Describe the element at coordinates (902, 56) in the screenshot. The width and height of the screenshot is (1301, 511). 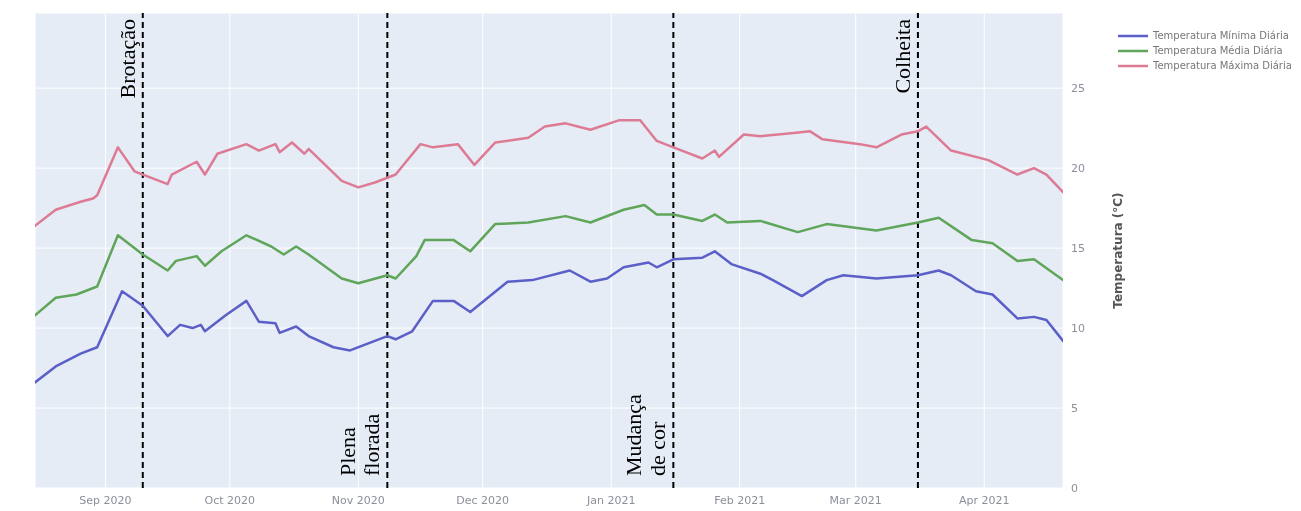
I see `ref-line-label: Colheita` at that location.